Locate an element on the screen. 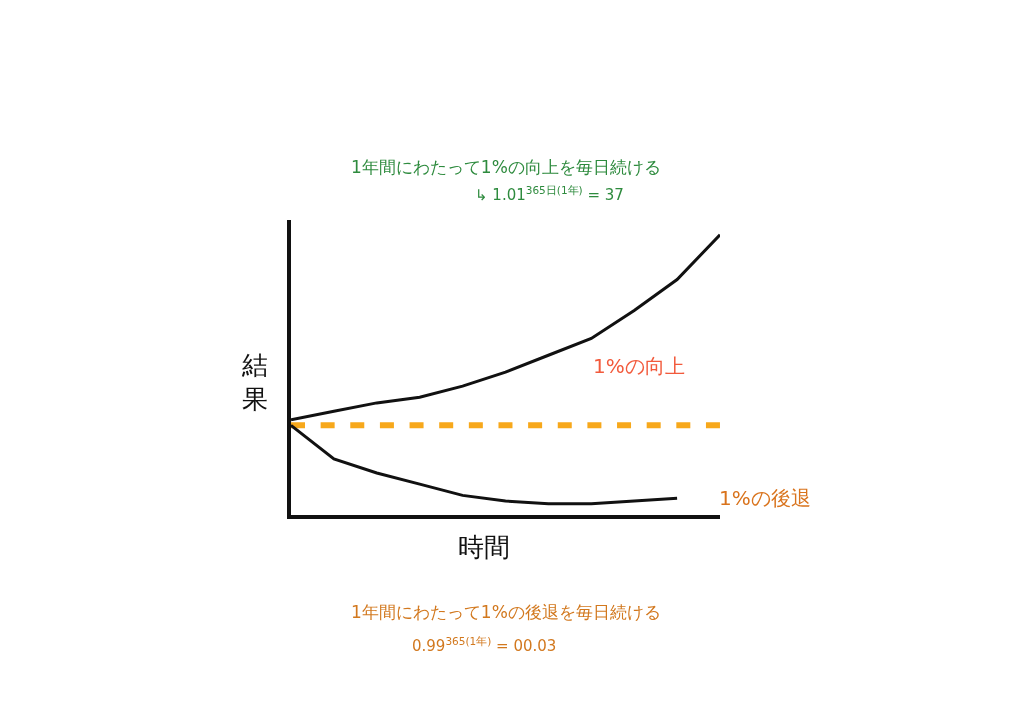  text: 1年間にわたって1%の後退を毎日続ける is located at coordinates (506, 612).